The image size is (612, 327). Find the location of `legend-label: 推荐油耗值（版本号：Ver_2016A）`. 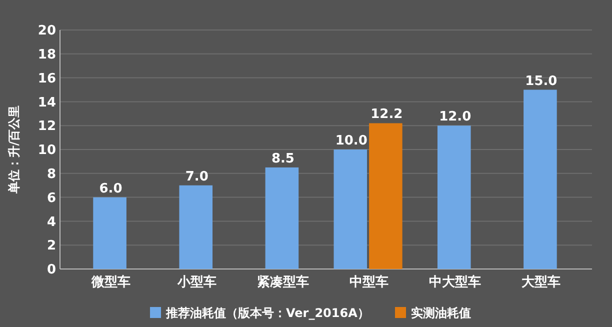

legend-label: 推荐油耗值（版本号：Ver_2016A） is located at coordinates (267, 313).